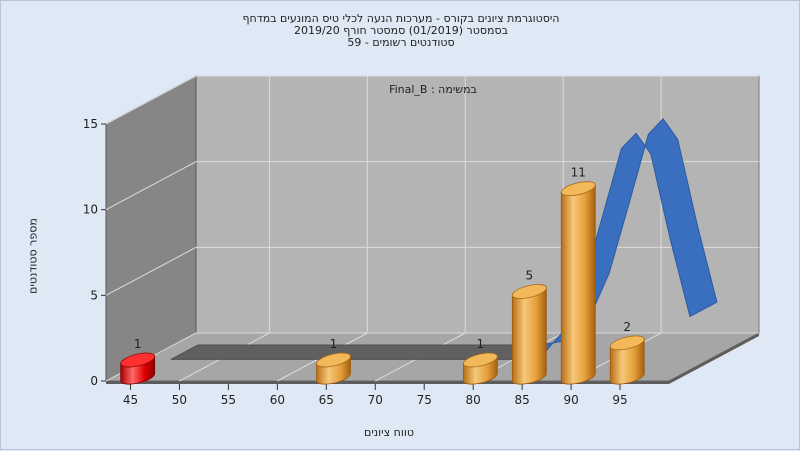 The height and width of the screenshot is (451, 800). Describe the element at coordinates (179, 400) in the screenshot. I see `x-tick-label-1: 50` at that location.